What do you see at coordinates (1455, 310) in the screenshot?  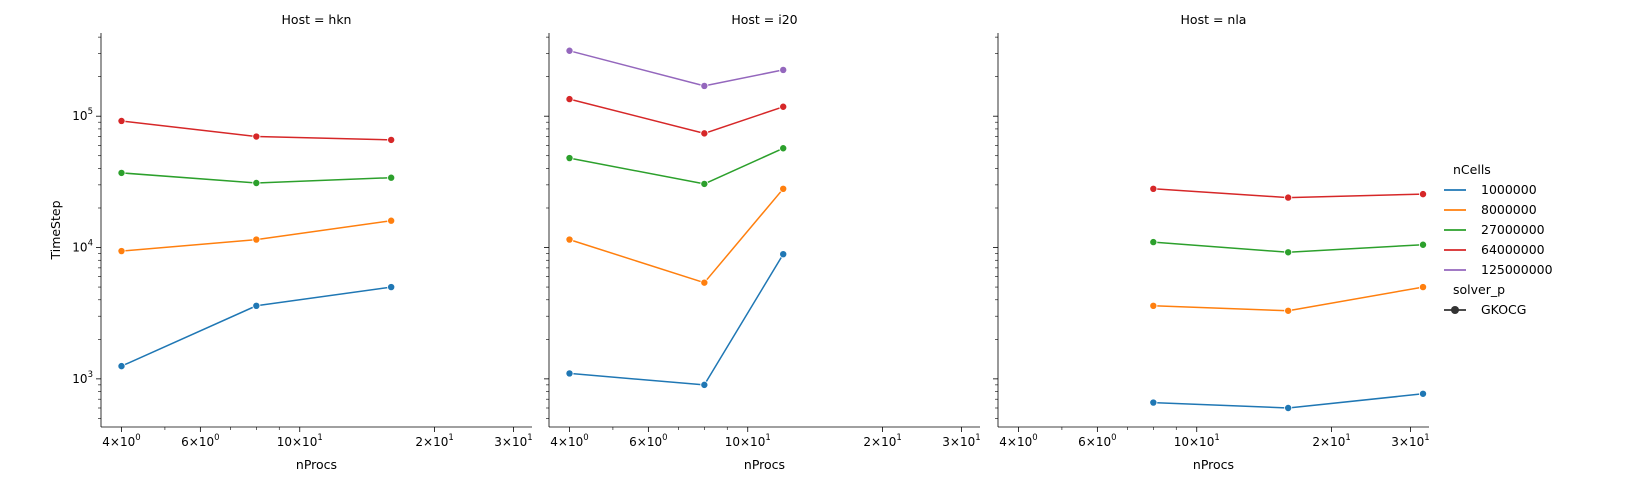 I see `legend-marker` at bounding box center [1455, 310].